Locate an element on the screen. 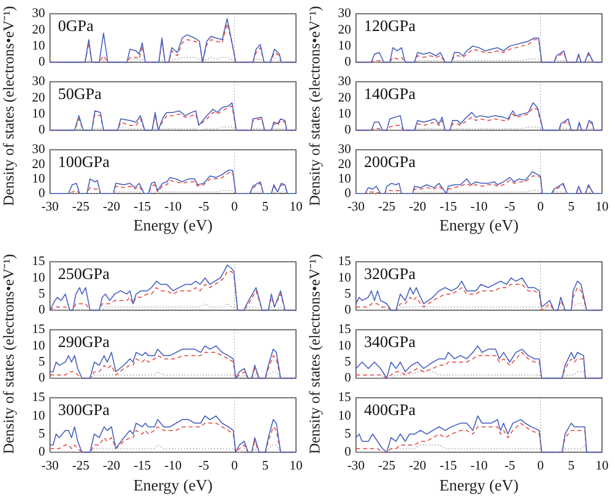 Image resolution: width=615 pixels, height=503 pixels. annotation: 290GPa is located at coordinates (84, 343).